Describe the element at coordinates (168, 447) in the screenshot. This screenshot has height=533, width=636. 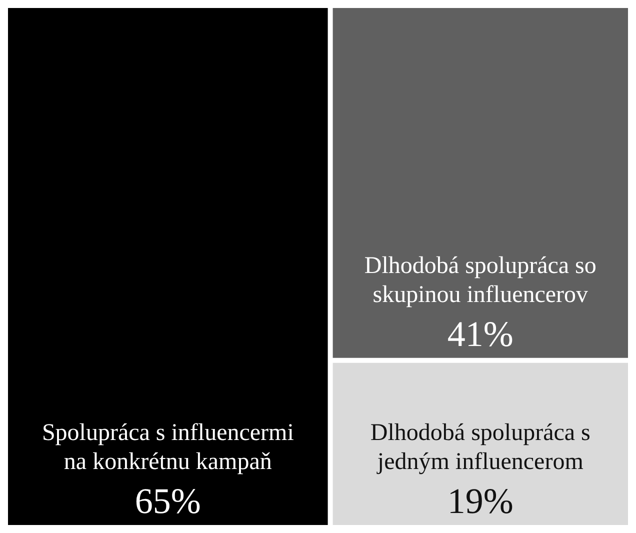
I see `category-label: Spolupráca s influencermi na konkrétnu kampaň` at that location.